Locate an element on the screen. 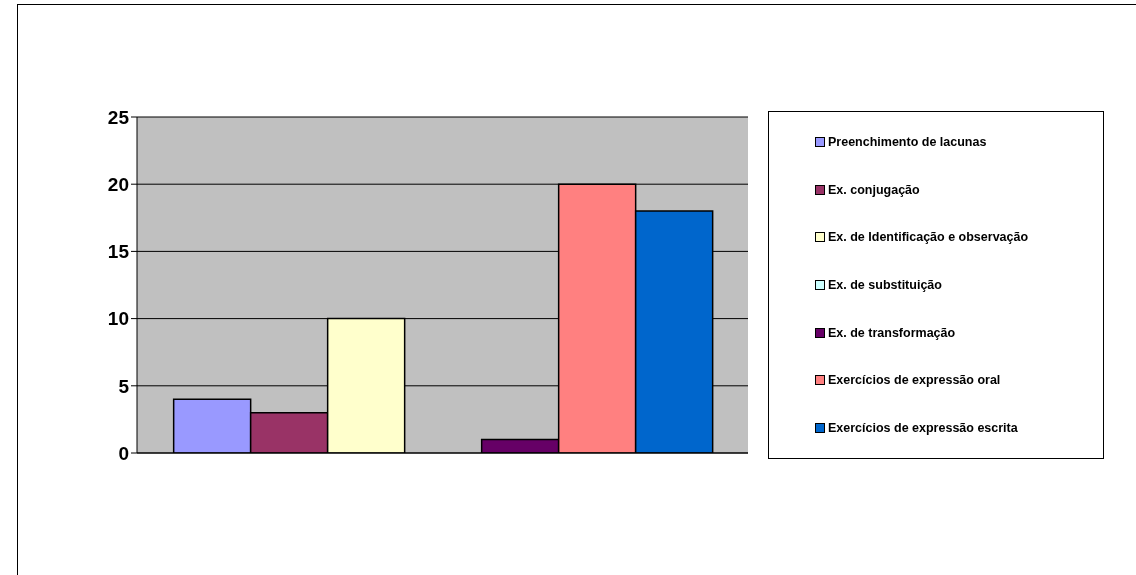  legend-label: Exercícios de expressão oral is located at coordinates (914, 380).